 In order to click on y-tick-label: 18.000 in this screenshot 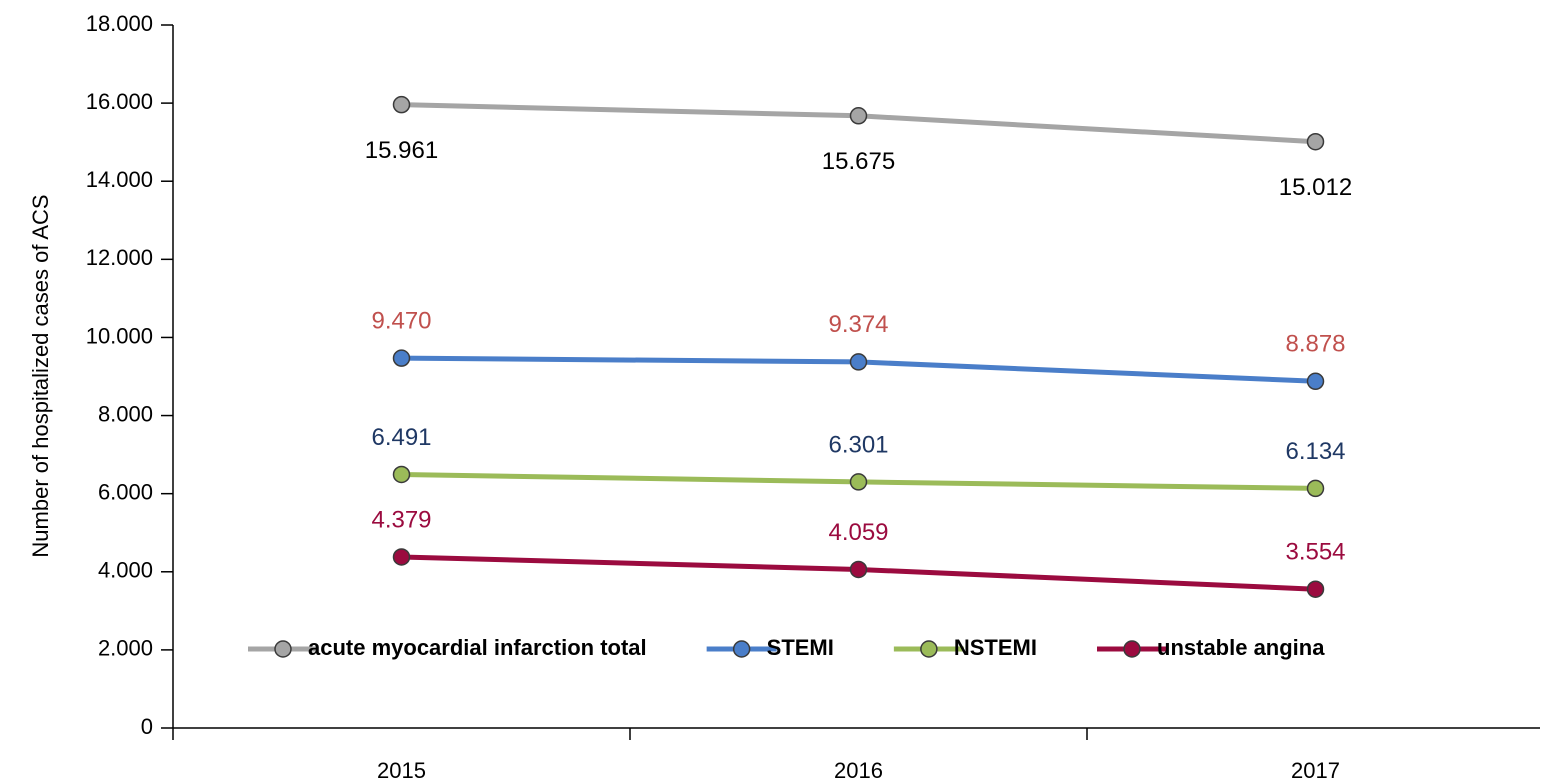, I will do `click(119, 23)`.